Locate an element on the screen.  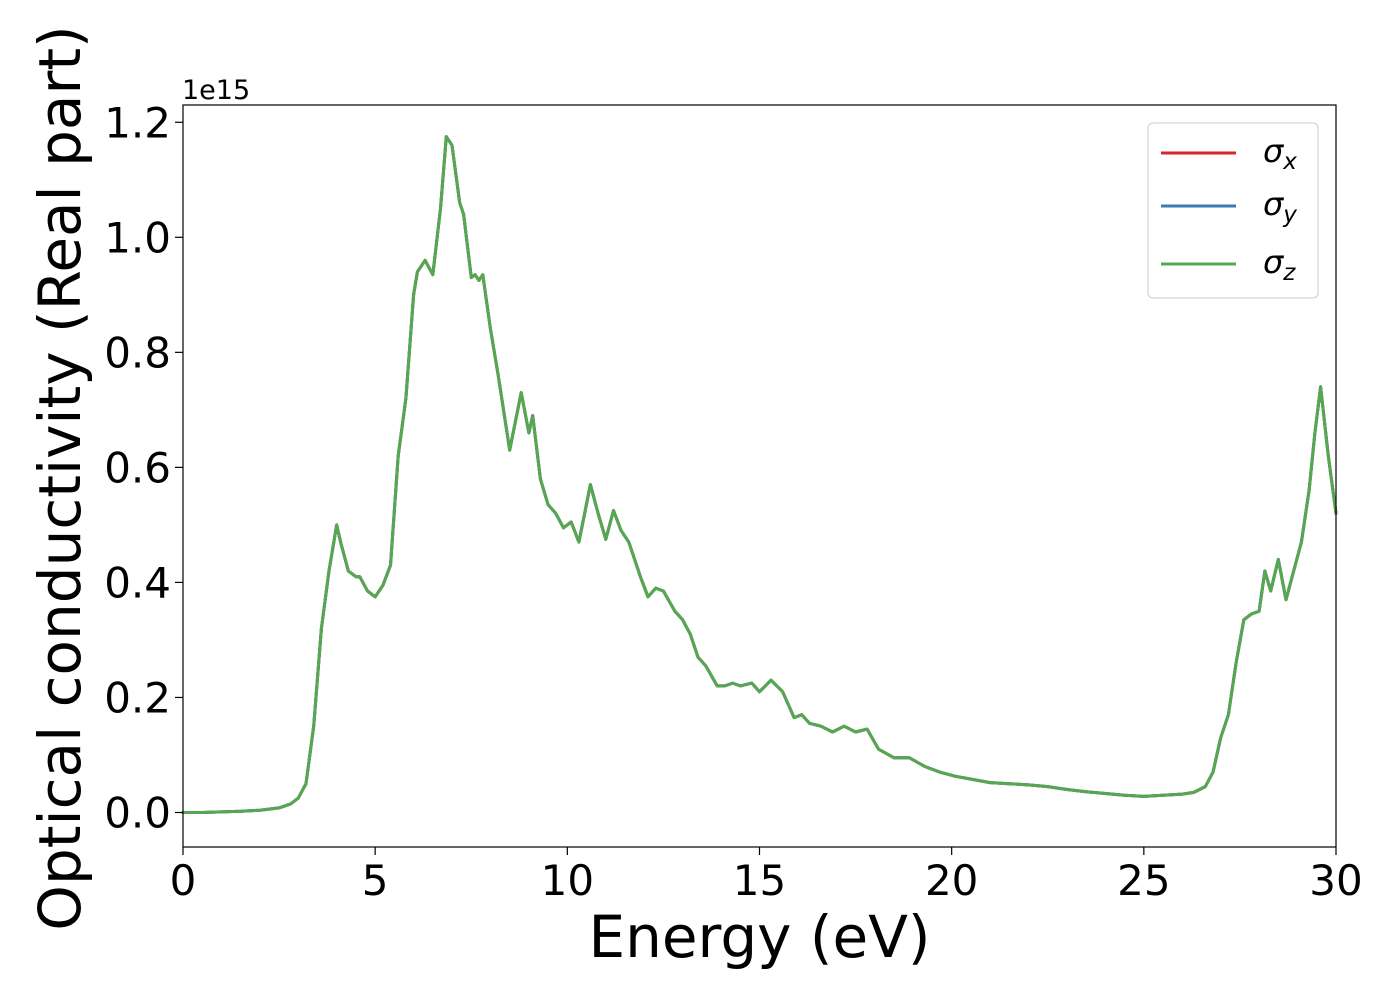
y-tick-label: 1.2 is located at coordinates (137, 122).